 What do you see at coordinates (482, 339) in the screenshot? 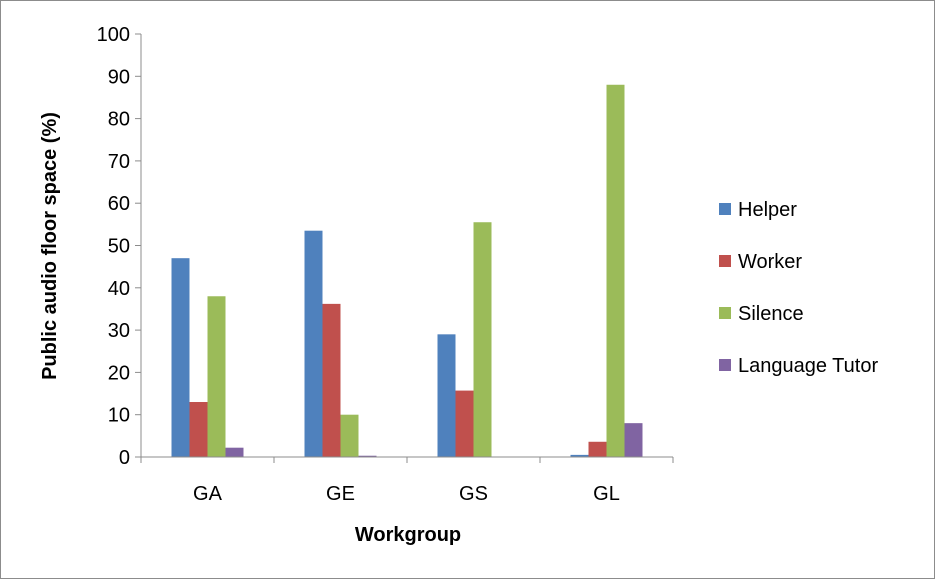
I see `bar-silence-gs` at bounding box center [482, 339].